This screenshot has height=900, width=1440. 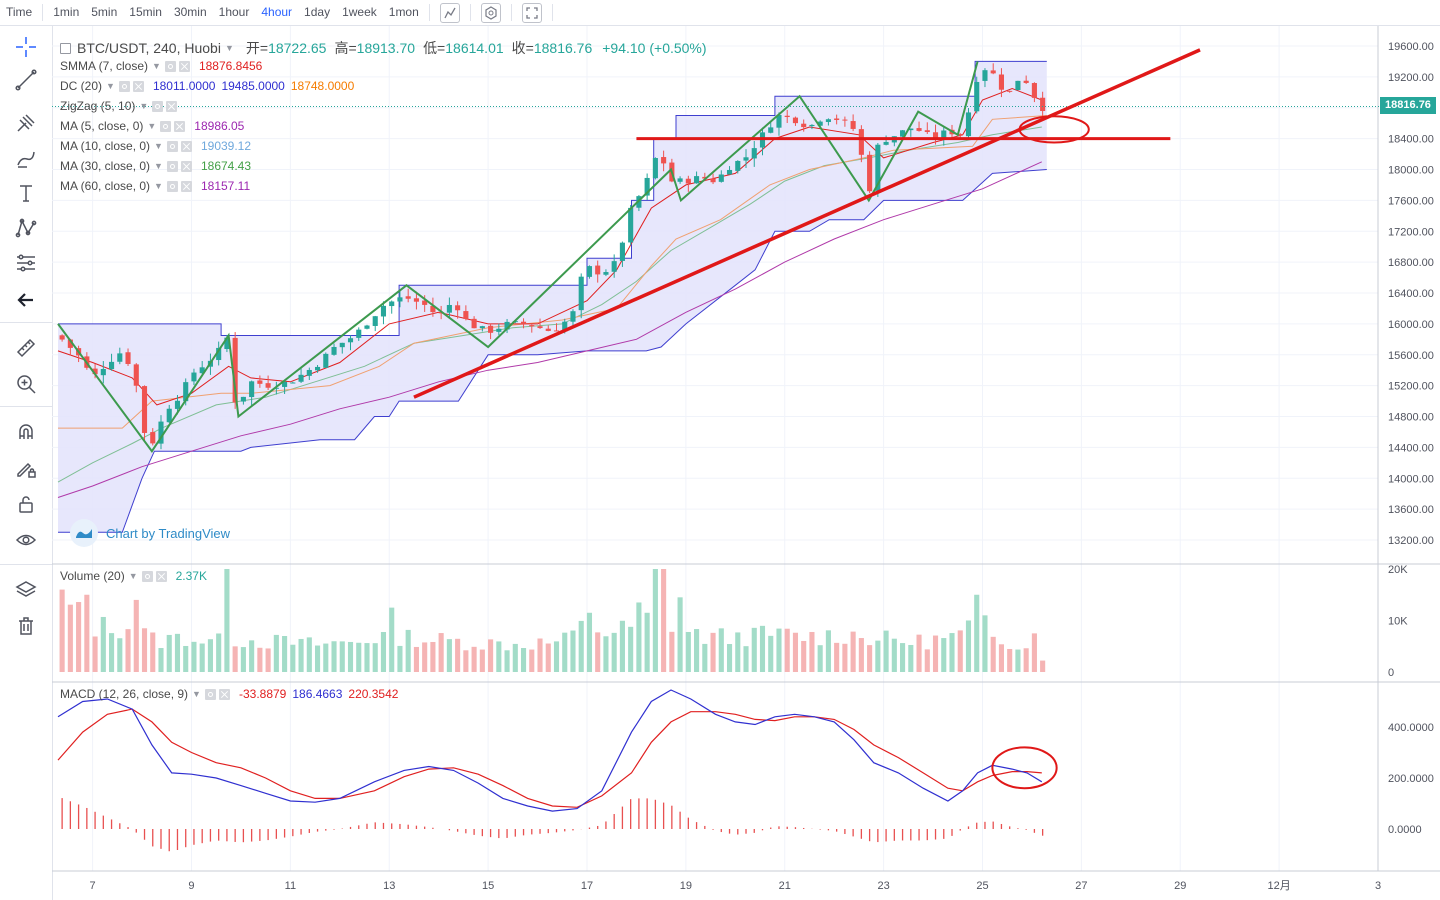 What do you see at coordinates (105, 146) in the screenshot?
I see `indicator-name: MA (10, close, 0)` at bounding box center [105, 146].